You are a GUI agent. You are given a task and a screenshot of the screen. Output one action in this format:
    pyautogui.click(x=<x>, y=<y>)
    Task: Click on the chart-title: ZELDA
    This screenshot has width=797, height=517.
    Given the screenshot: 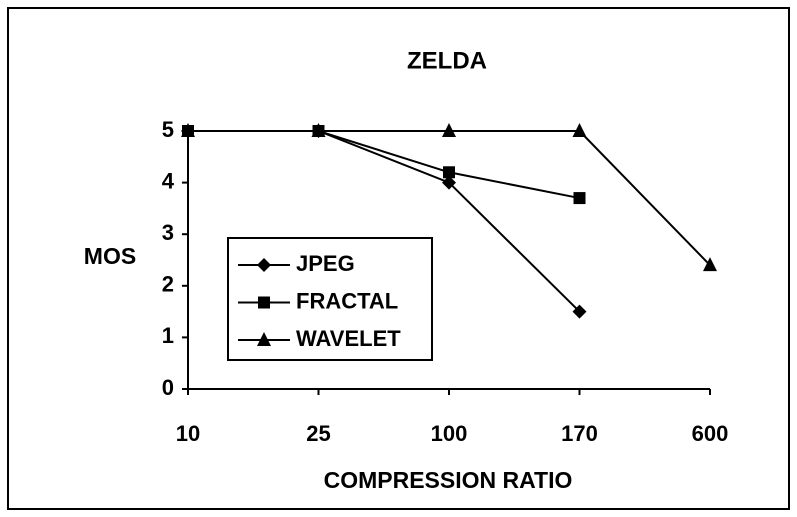 What is the action you would take?
    pyautogui.click(x=447, y=60)
    